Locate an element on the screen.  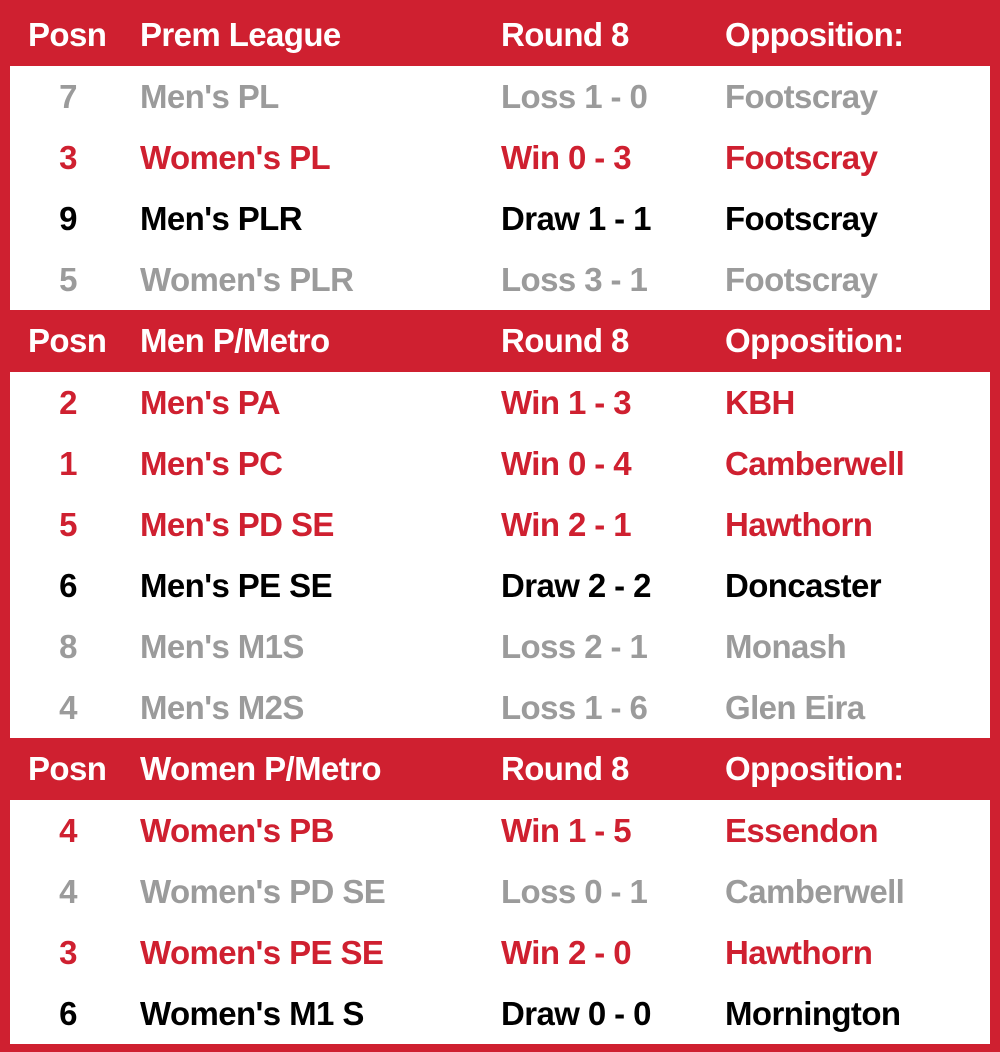
table-row: 1 Men's PC Win 0 - 4 Camberwell is located at coordinates (500, 463).